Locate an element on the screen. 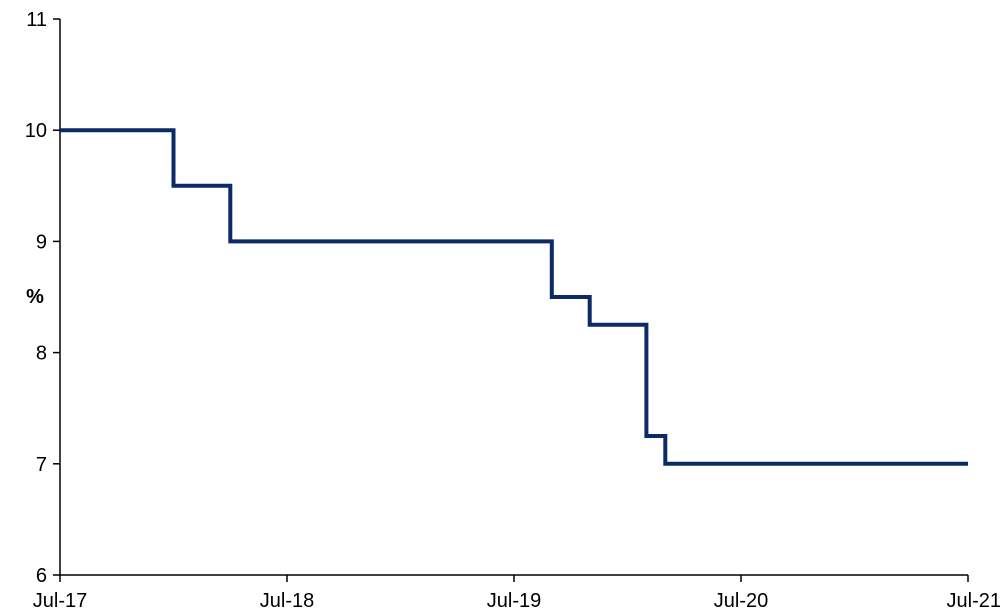 The width and height of the screenshot is (1003, 613). y-tick-label: 9 is located at coordinates (41, 242).